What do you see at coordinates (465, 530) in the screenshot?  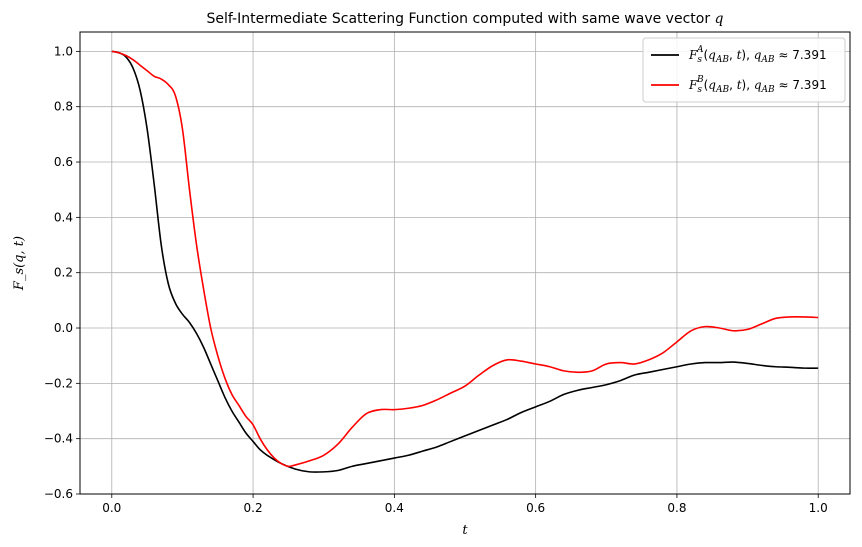 I see `x-axis-label: t` at bounding box center [465, 530].